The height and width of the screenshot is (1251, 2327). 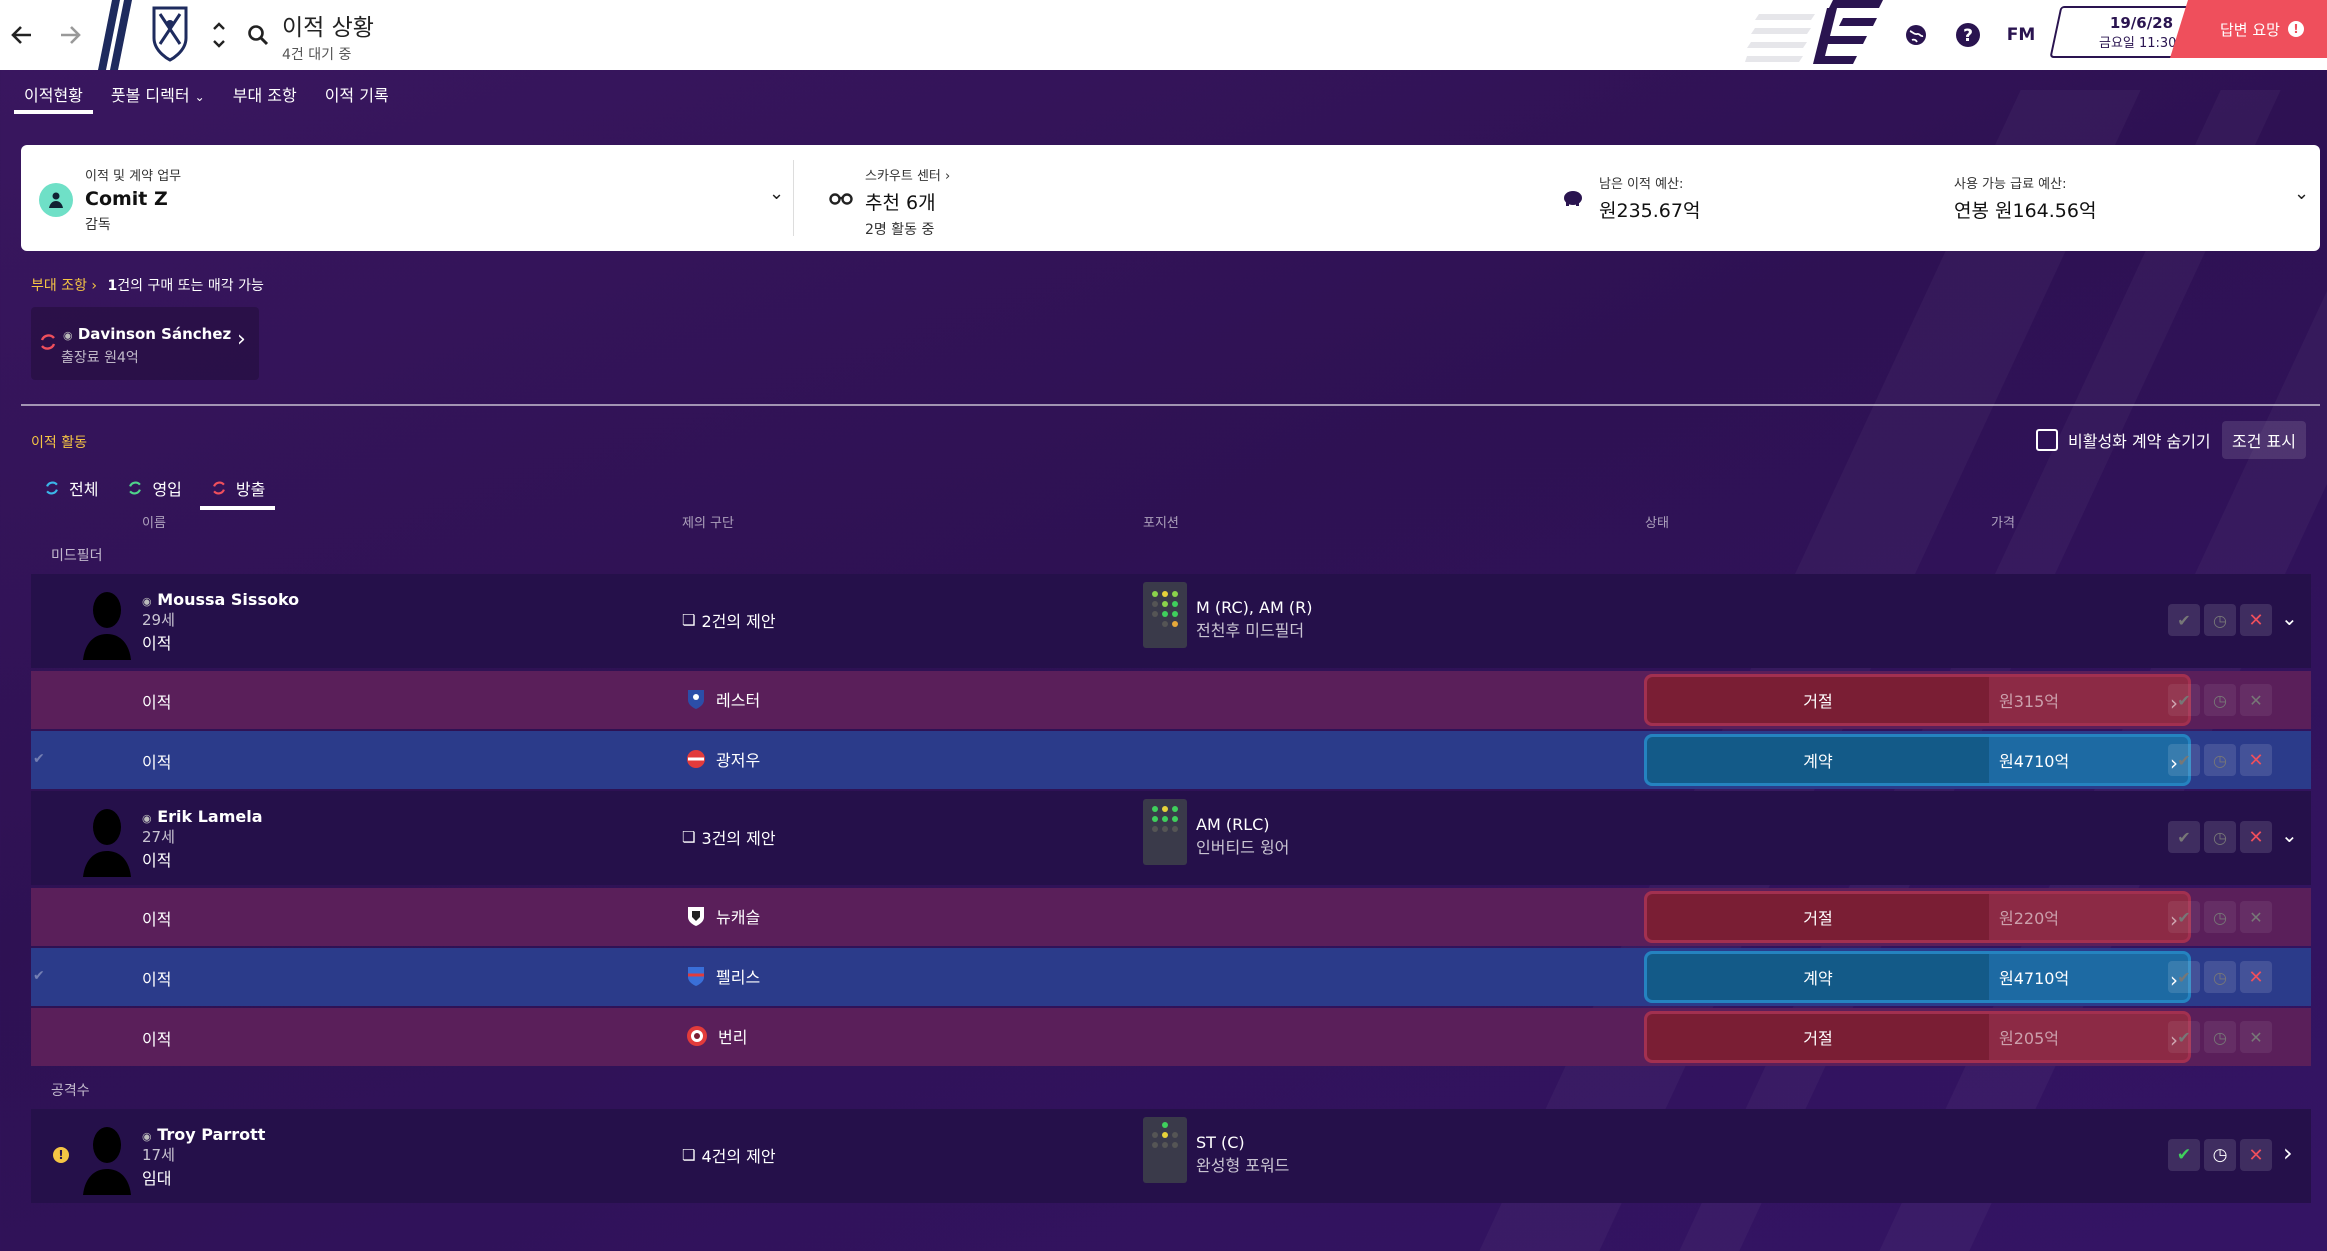 I want to click on tab-transfer-history: 이적 기록, so click(x=356, y=95).